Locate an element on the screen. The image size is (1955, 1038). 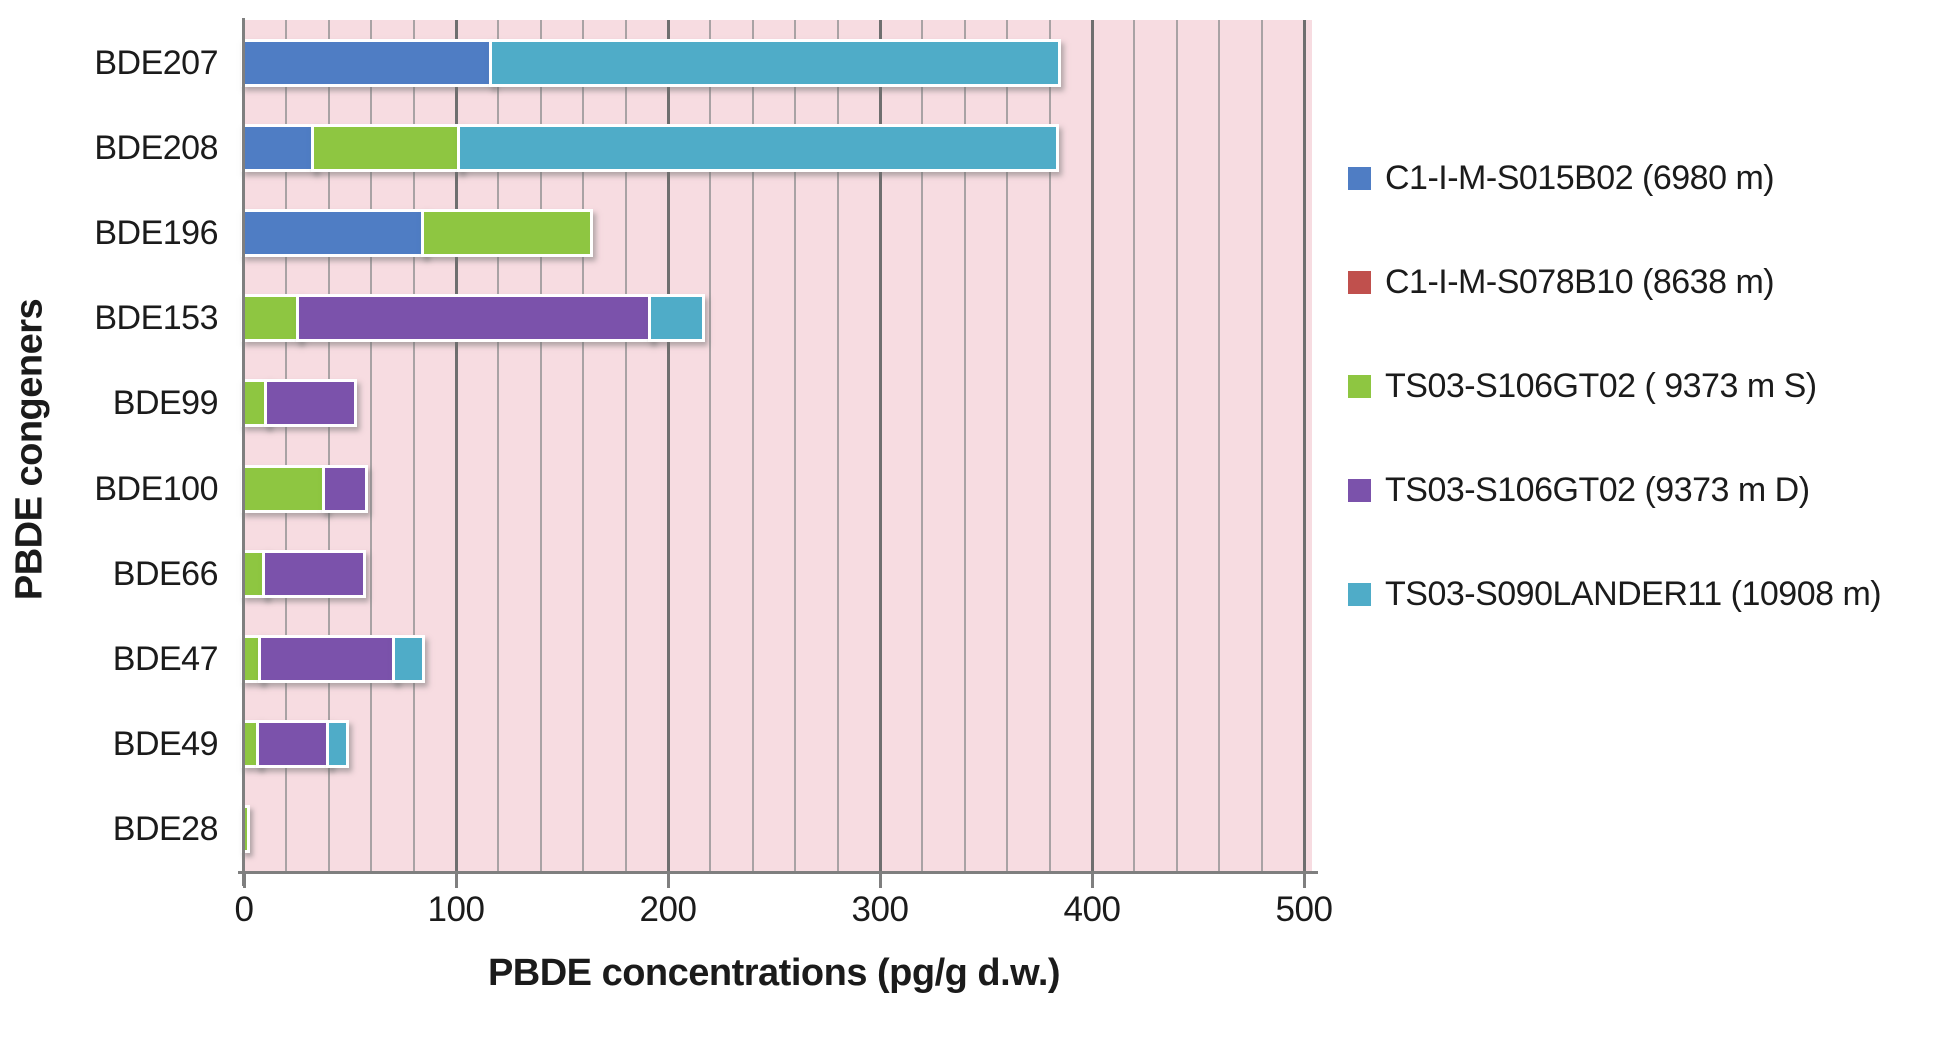
x-tick-label-100: 100 is located at coordinates (456, 909).